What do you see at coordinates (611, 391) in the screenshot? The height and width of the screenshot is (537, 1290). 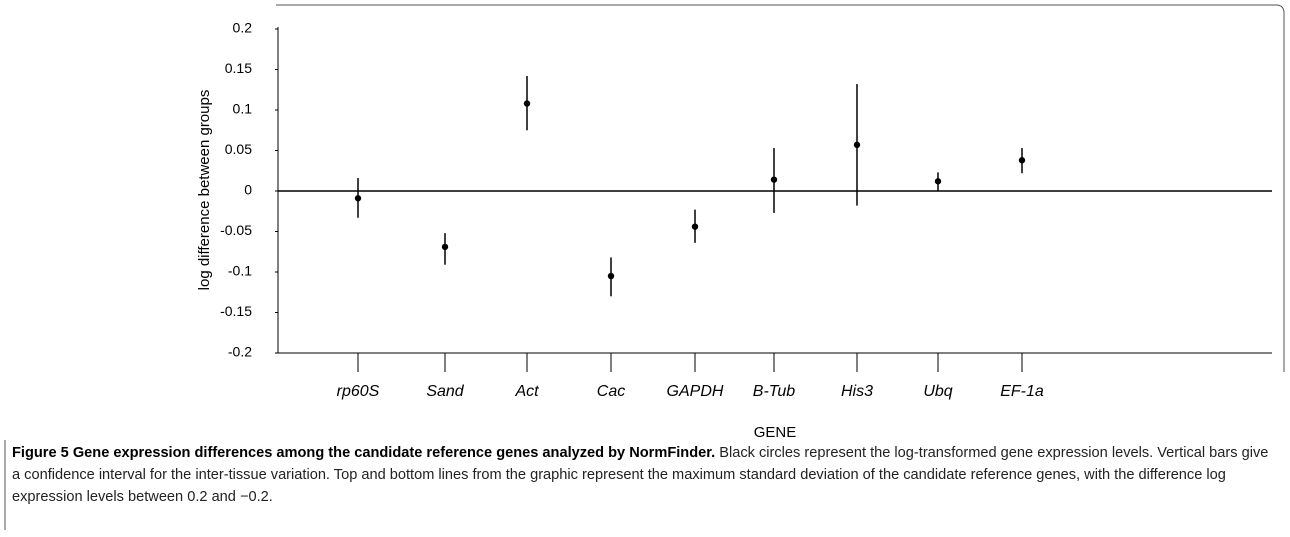 I see `x-tick-label: Cac` at bounding box center [611, 391].